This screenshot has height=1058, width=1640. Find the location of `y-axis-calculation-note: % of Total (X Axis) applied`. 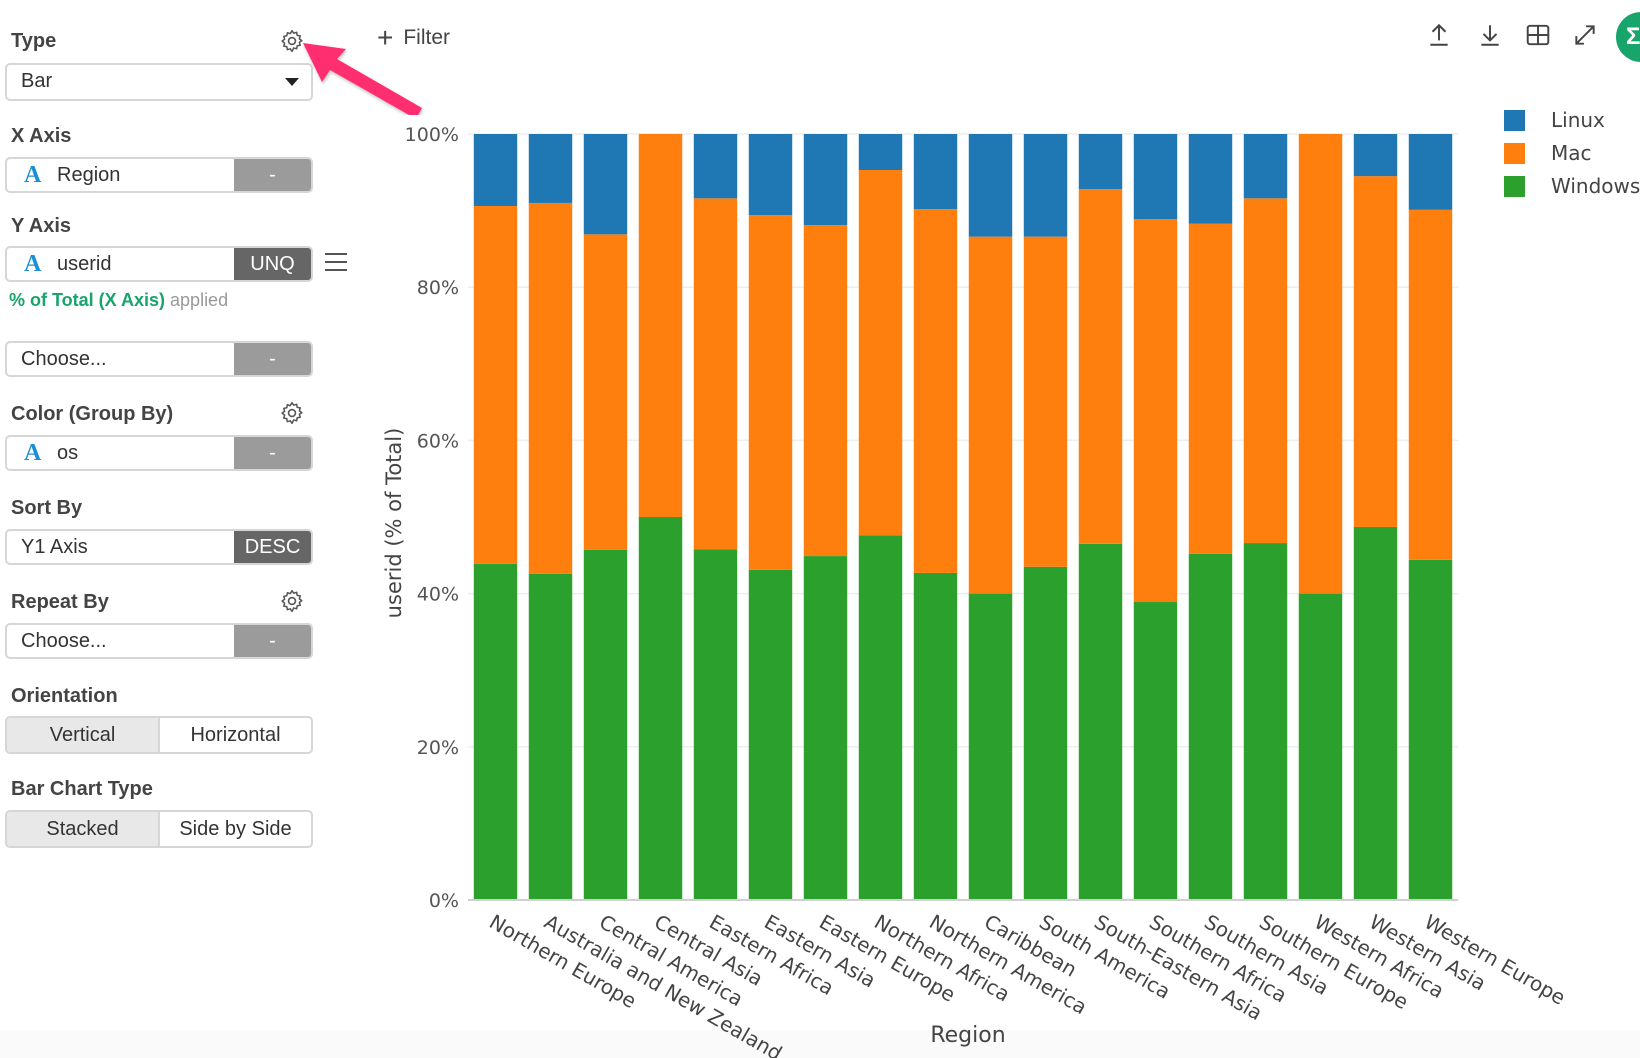

y-axis-calculation-note: % of Total (X Axis) applied is located at coordinates (118, 300).